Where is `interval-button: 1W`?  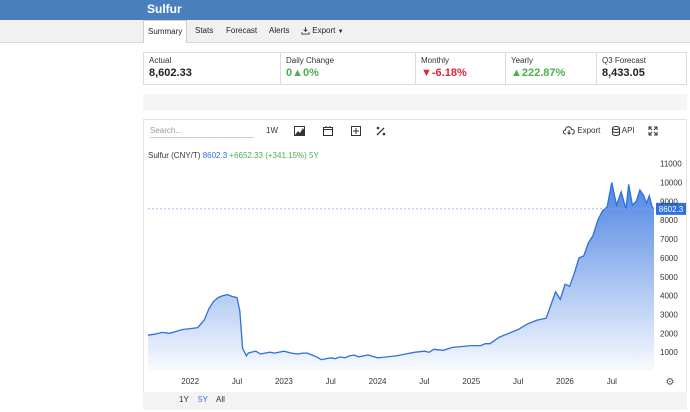
interval-button: 1W is located at coordinates (272, 130).